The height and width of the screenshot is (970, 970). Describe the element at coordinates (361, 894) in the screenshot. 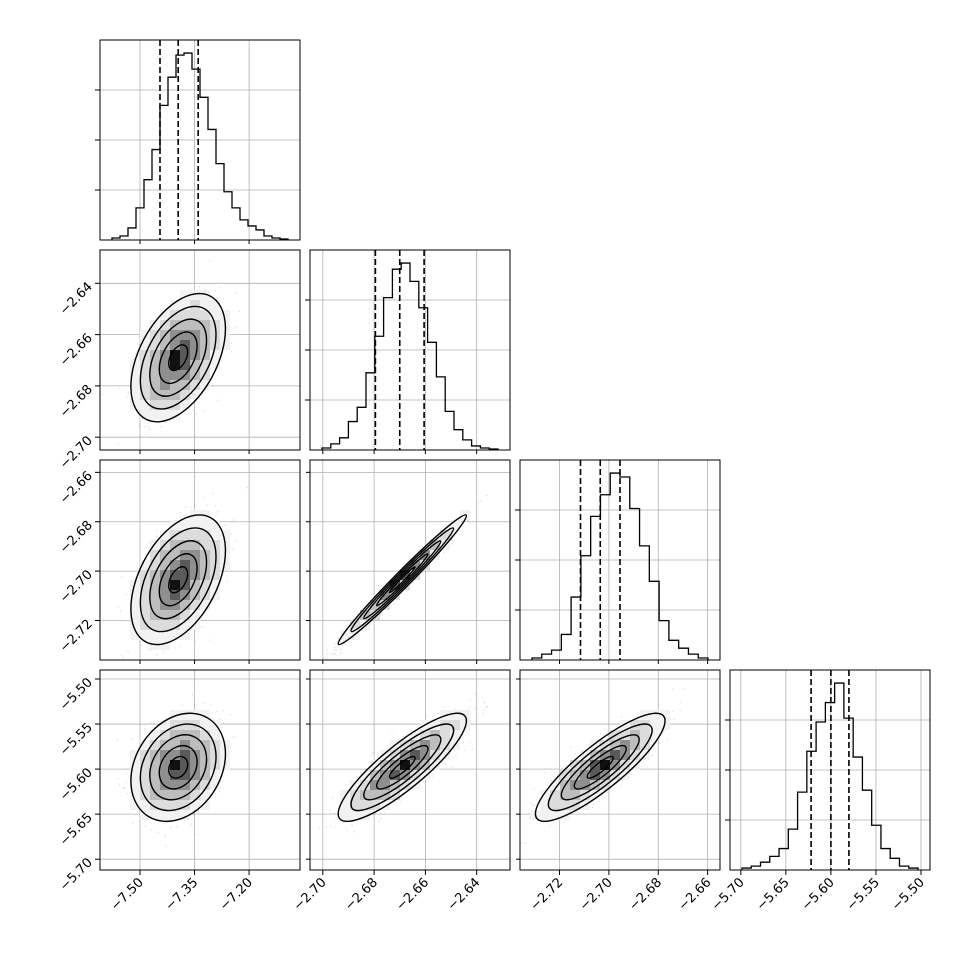

I see `panel-1-3-xtick-label: −2.68` at that location.